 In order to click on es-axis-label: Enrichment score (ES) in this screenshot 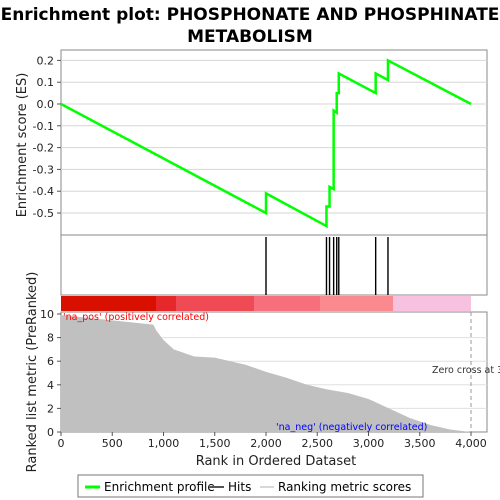, I will do `click(22, 145)`.